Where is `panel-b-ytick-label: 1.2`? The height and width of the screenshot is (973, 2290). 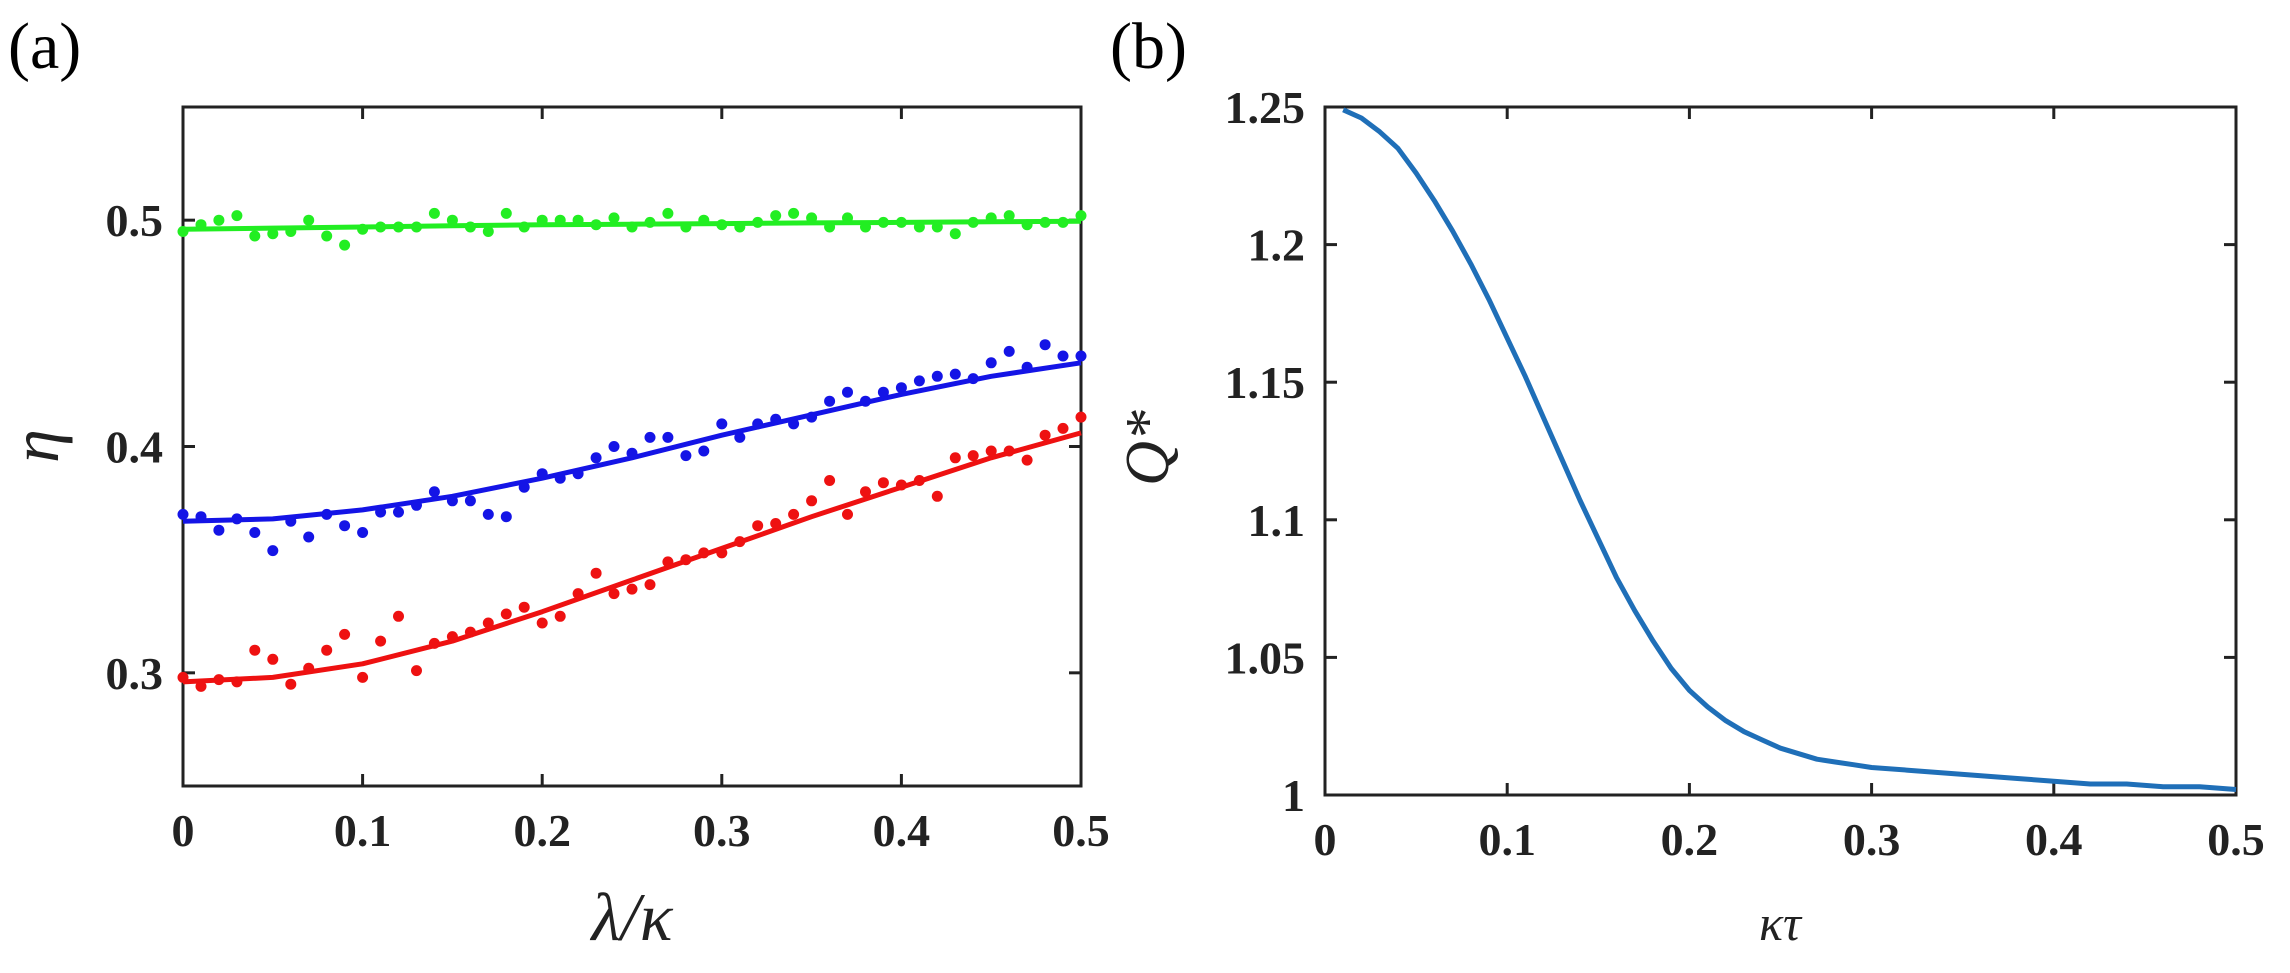 panel-b-ytick-label: 1.2 is located at coordinates (1277, 245).